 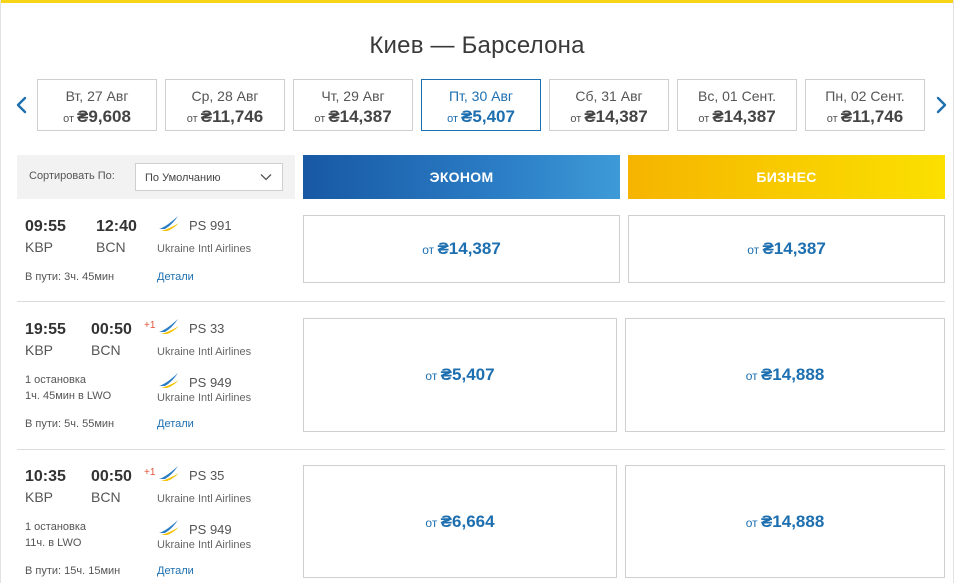 What do you see at coordinates (53, 543) in the screenshot?
I see `layover-info: 11ч. в LWO` at bounding box center [53, 543].